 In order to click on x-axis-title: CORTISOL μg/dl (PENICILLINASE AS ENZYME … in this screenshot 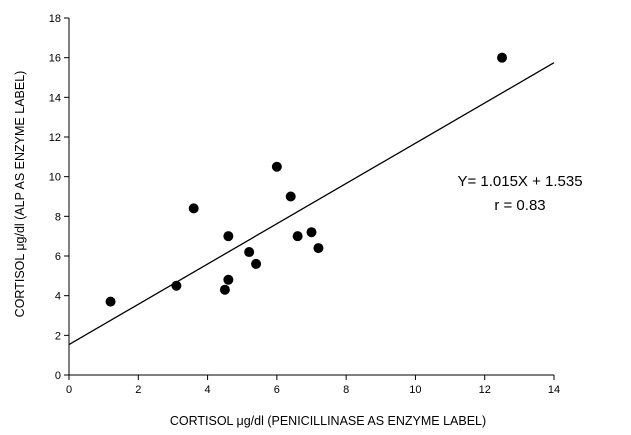, I will do `click(328, 421)`.